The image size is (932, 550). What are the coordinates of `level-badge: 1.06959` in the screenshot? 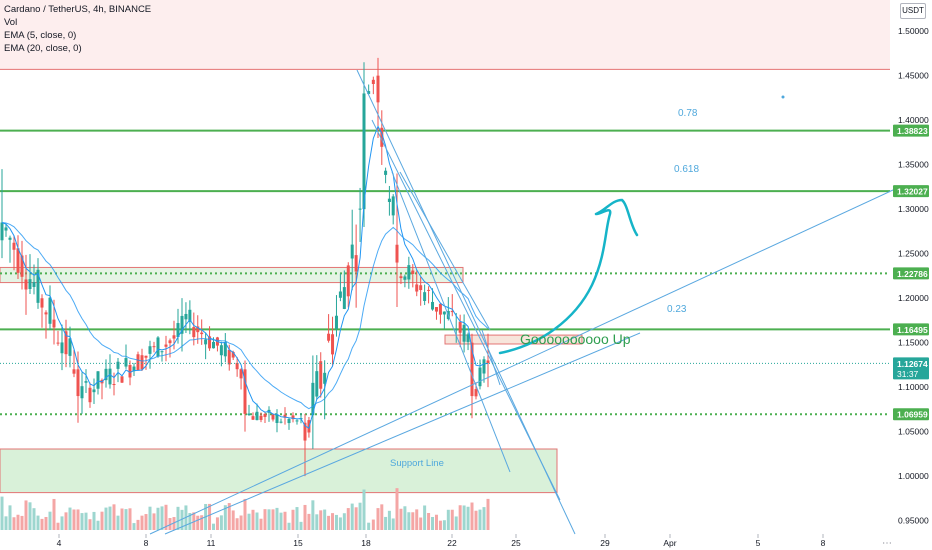 It's located at (912, 415).